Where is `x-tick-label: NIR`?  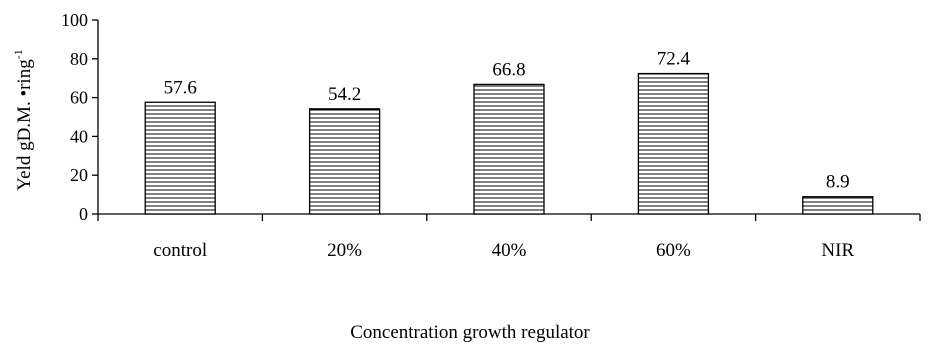
x-tick-label: NIR is located at coordinates (837, 250).